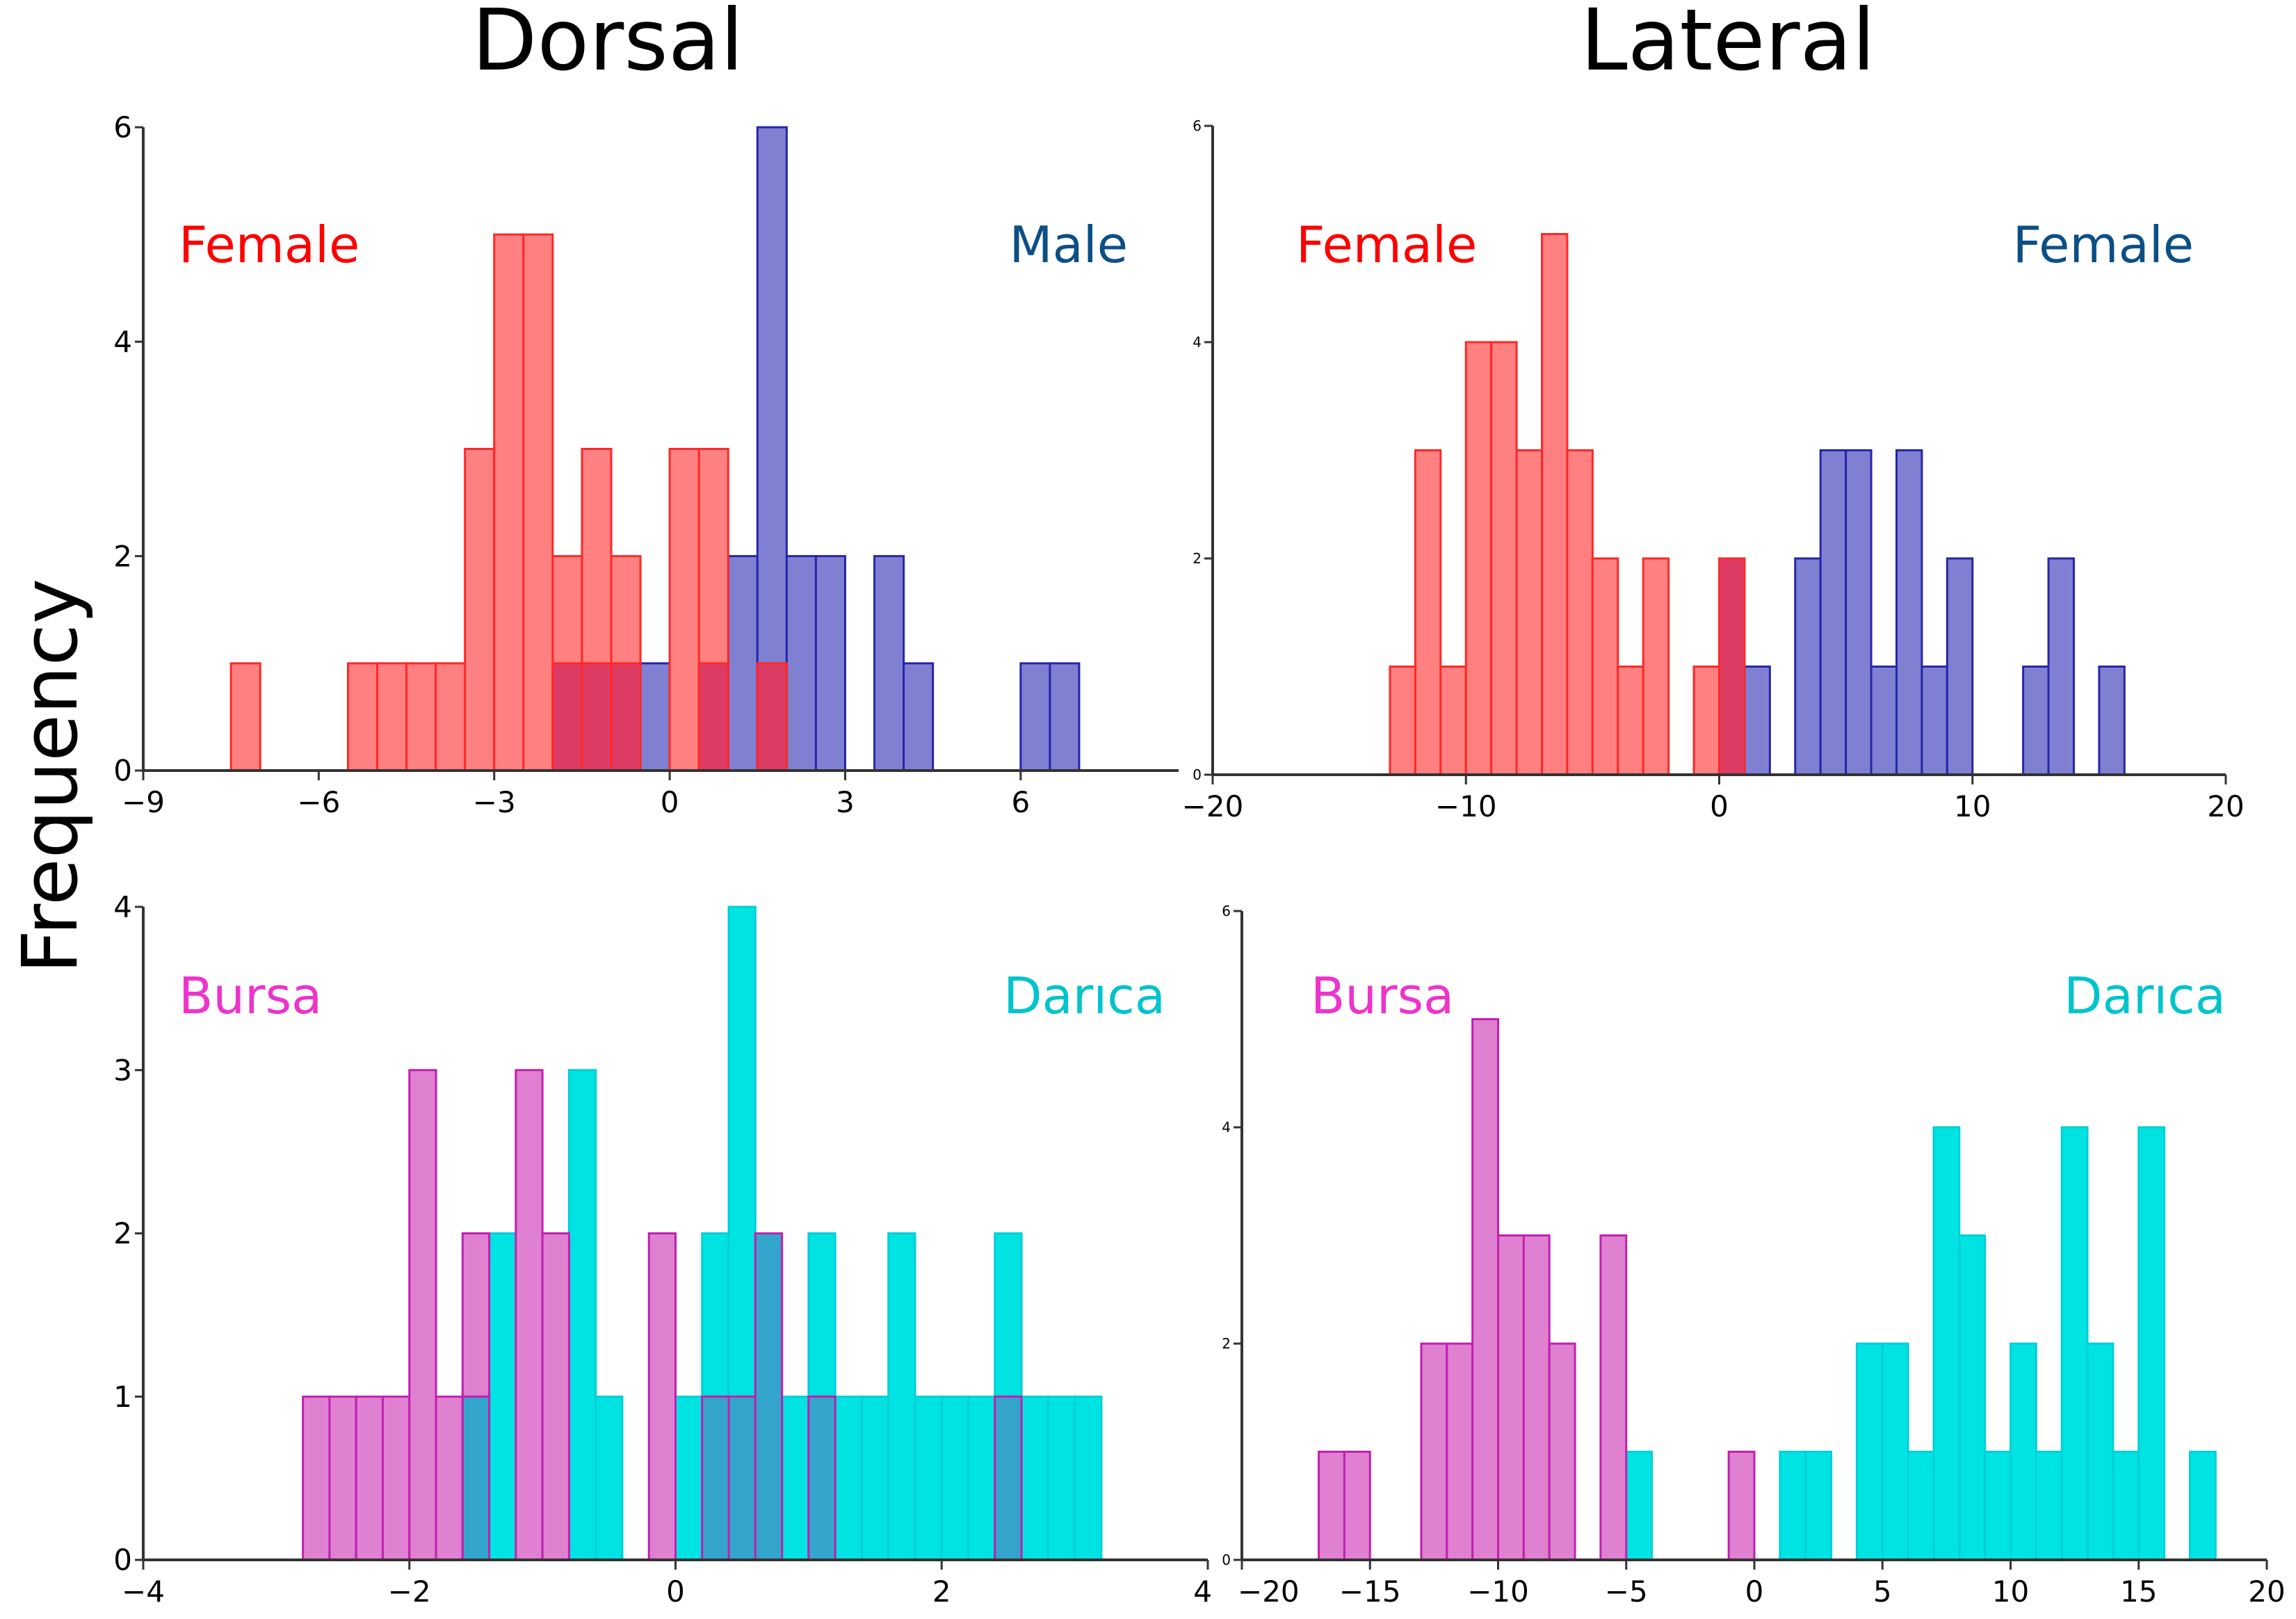 This screenshot has height=1619, width=2296. I want to click on title-dorsal: Dorsal, so click(608, 45).